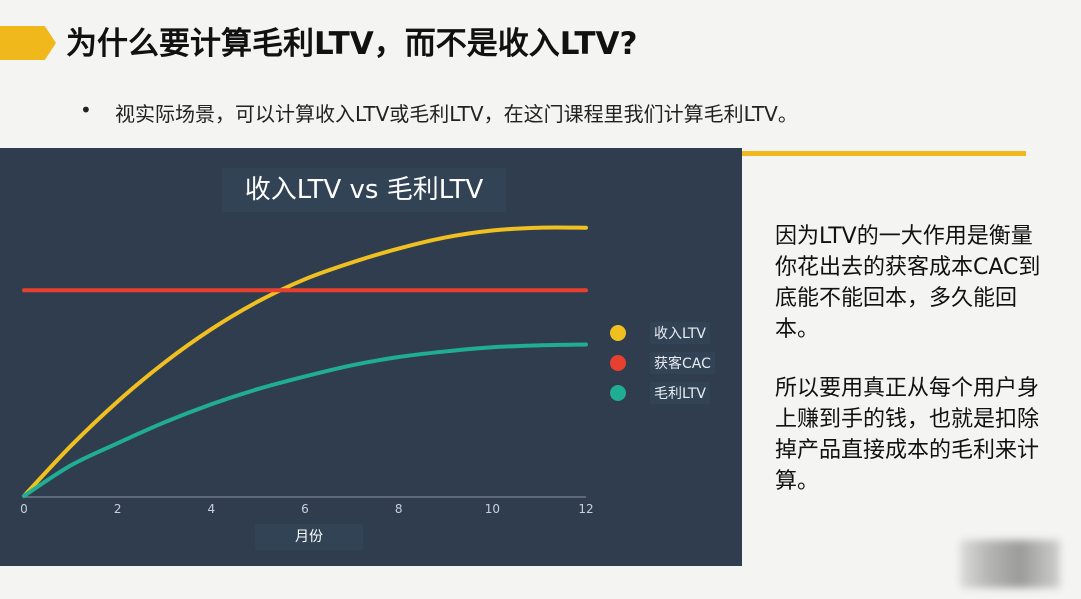 This screenshot has width=1081, height=599. What do you see at coordinates (118, 509) in the screenshot?
I see `x-tick-label: 2` at bounding box center [118, 509].